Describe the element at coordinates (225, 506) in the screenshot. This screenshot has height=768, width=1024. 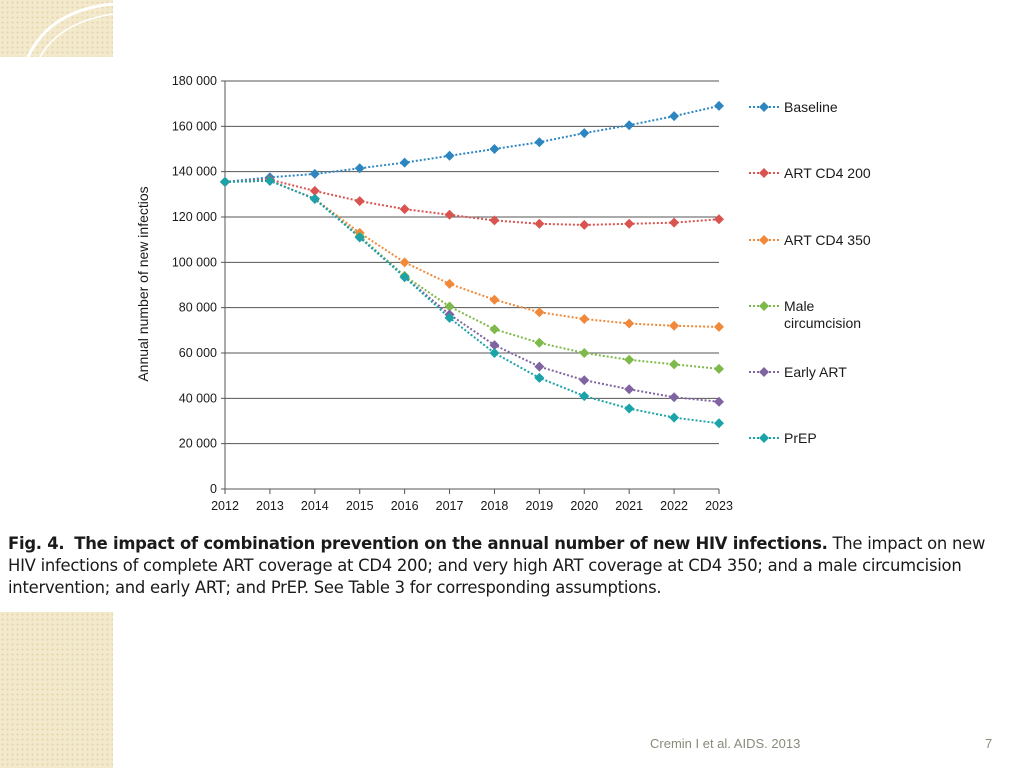
I see `x-tick-label: 2012` at that location.